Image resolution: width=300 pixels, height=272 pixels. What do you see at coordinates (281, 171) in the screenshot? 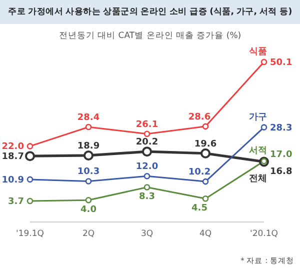
I see `data-label: 16.8` at bounding box center [281, 171].